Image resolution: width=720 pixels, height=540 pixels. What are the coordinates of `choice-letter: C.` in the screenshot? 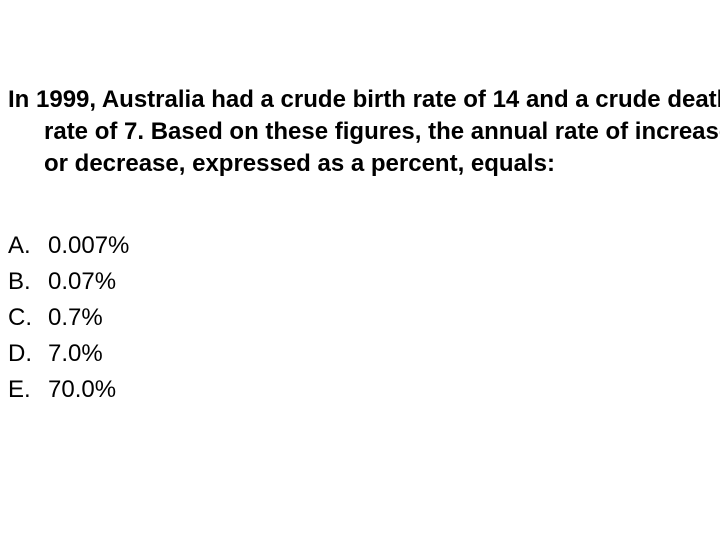 It's located at (20, 317).